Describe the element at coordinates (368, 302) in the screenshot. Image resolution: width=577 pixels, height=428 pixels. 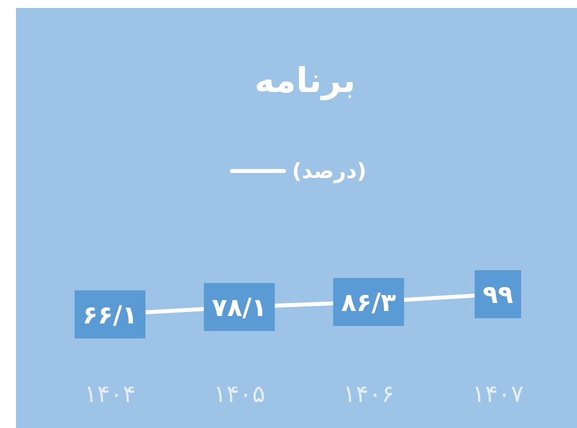
I see `data-label: ۸۶/۳` at that location.